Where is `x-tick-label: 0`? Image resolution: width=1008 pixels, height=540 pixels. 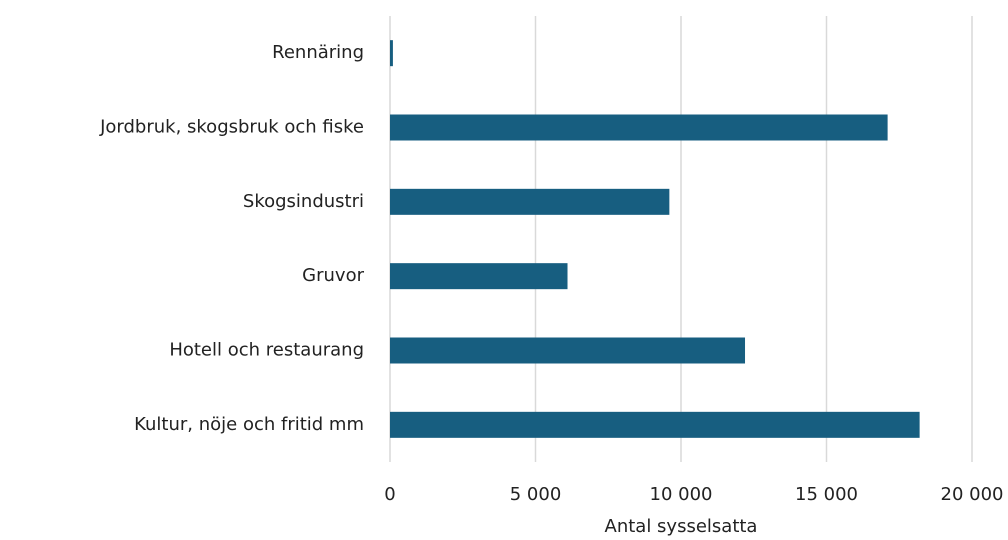
x-tick-label: 0 is located at coordinates (389, 494).